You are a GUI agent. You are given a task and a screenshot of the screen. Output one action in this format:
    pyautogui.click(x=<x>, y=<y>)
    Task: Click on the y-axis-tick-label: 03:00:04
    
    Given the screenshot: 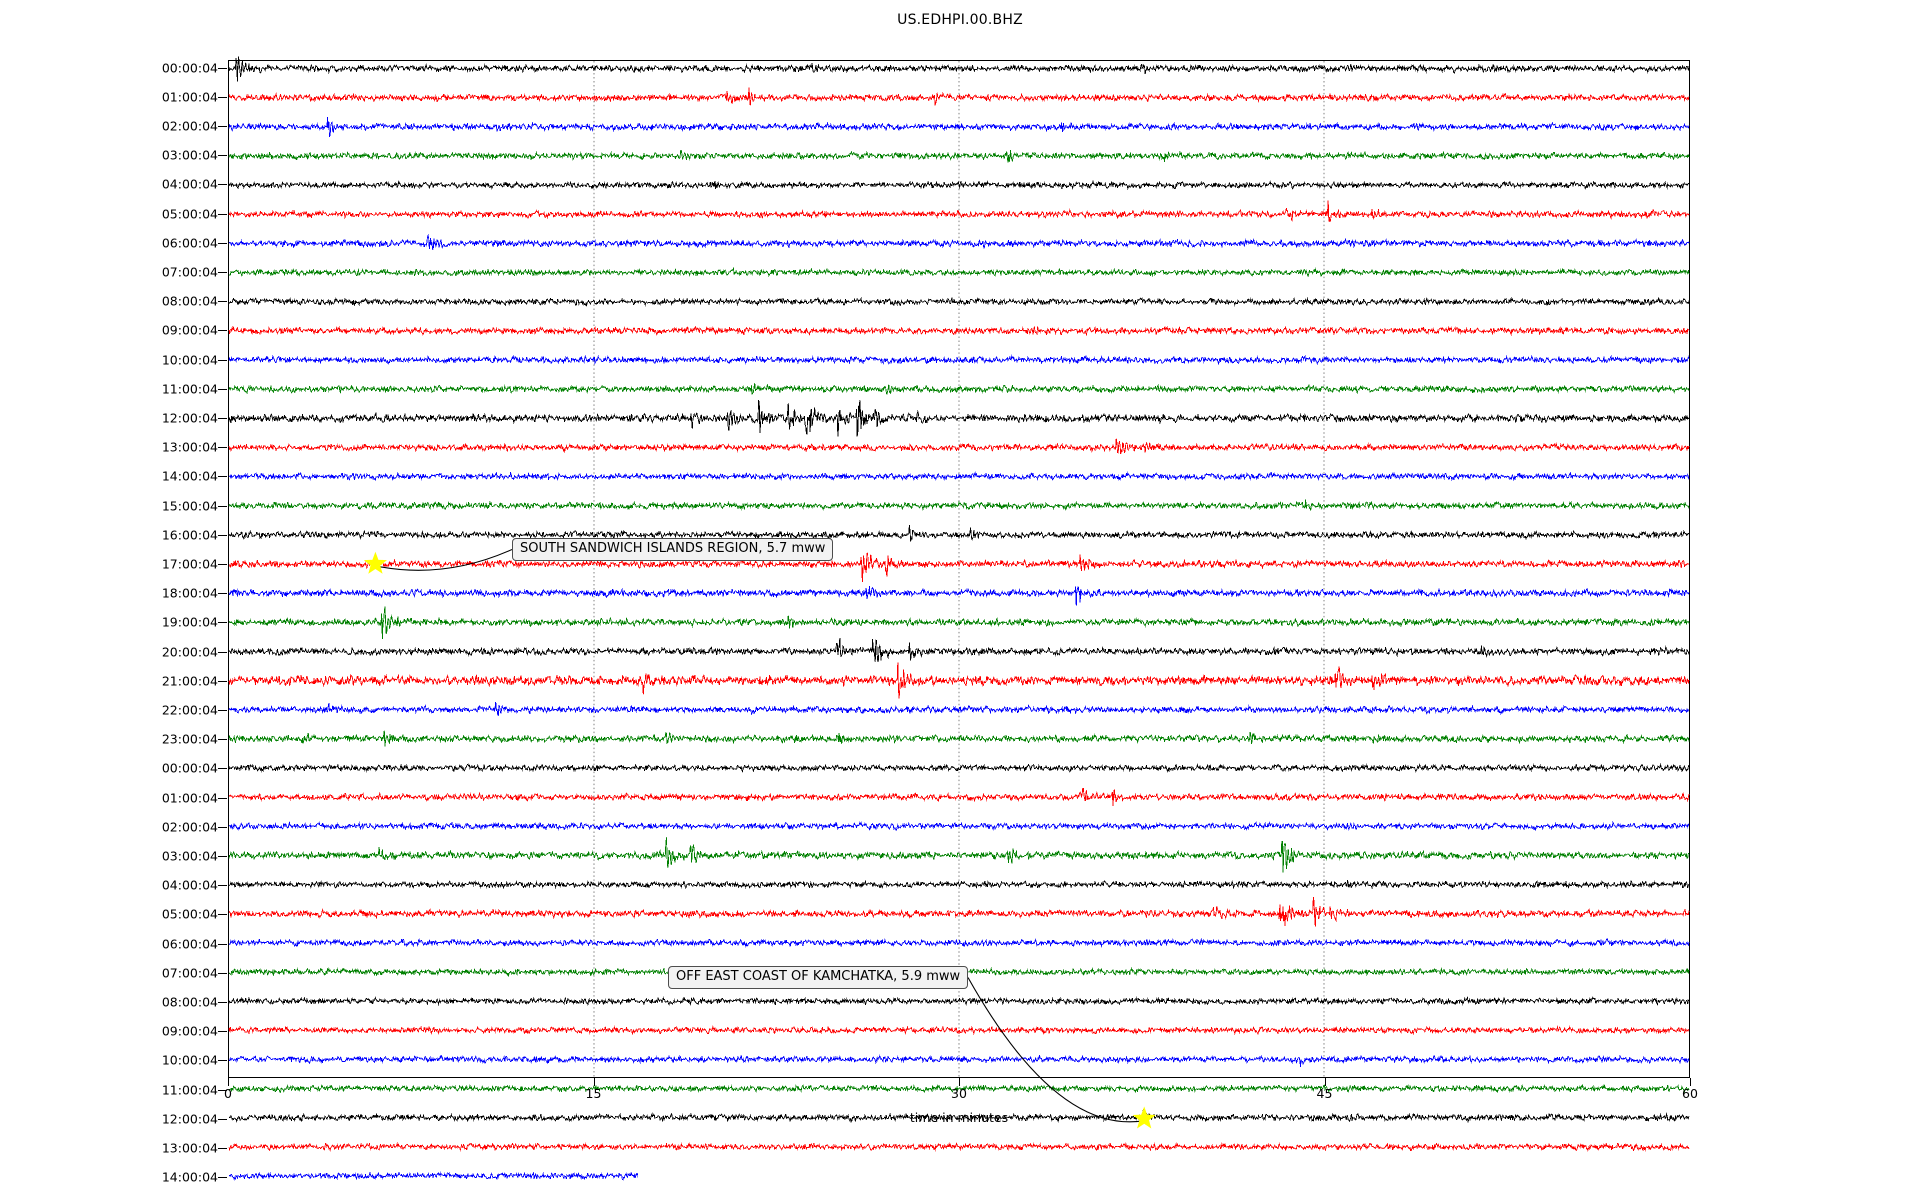 What is the action you would take?
    pyautogui.click(x=189, y=856)
    